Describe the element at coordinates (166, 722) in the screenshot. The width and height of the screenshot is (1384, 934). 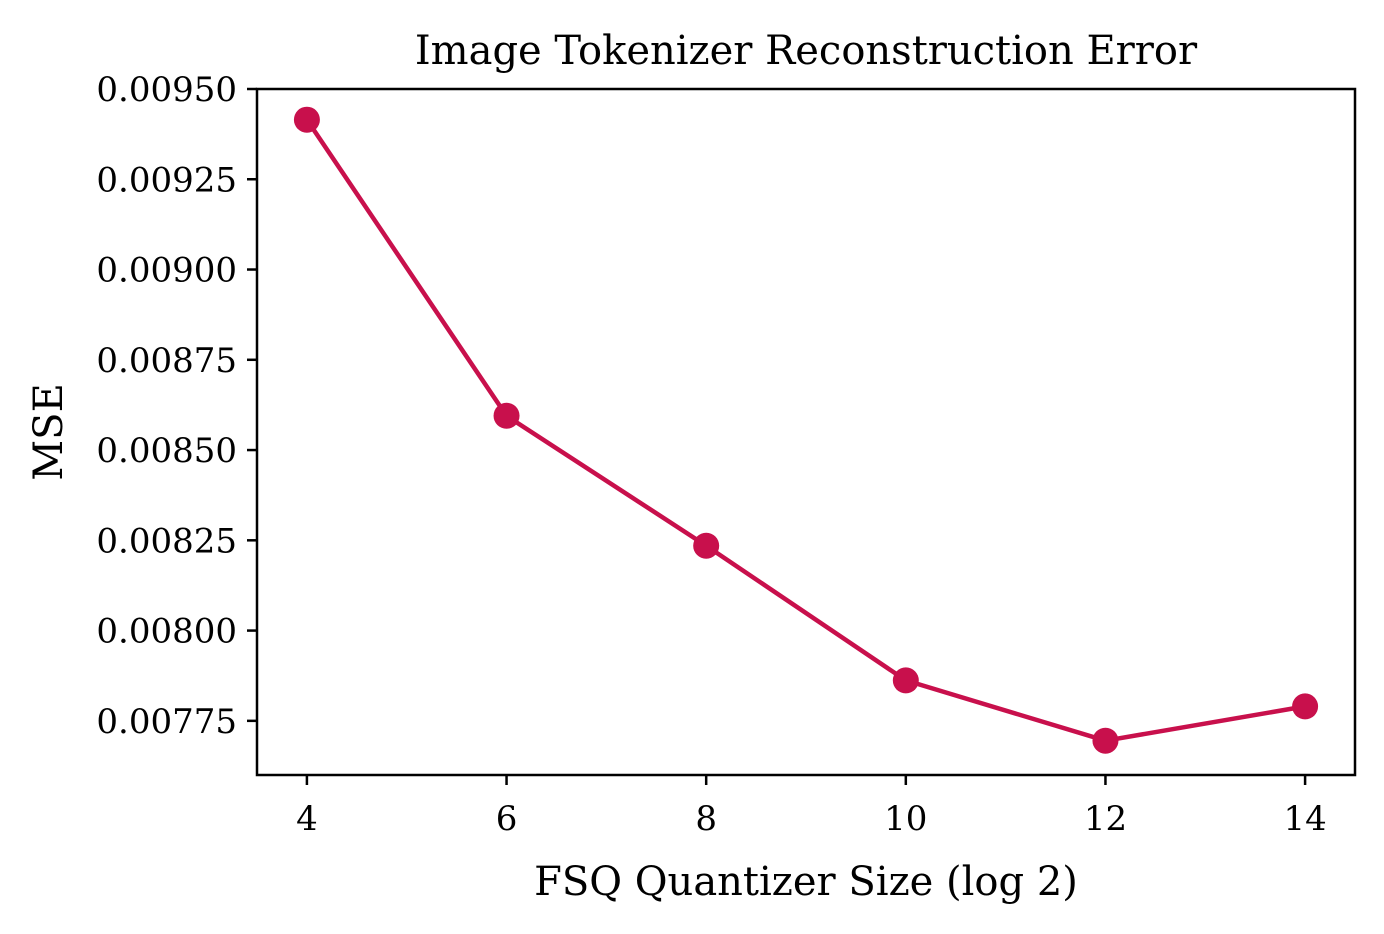
I see `y-tick-label: 0.00775` at that location.